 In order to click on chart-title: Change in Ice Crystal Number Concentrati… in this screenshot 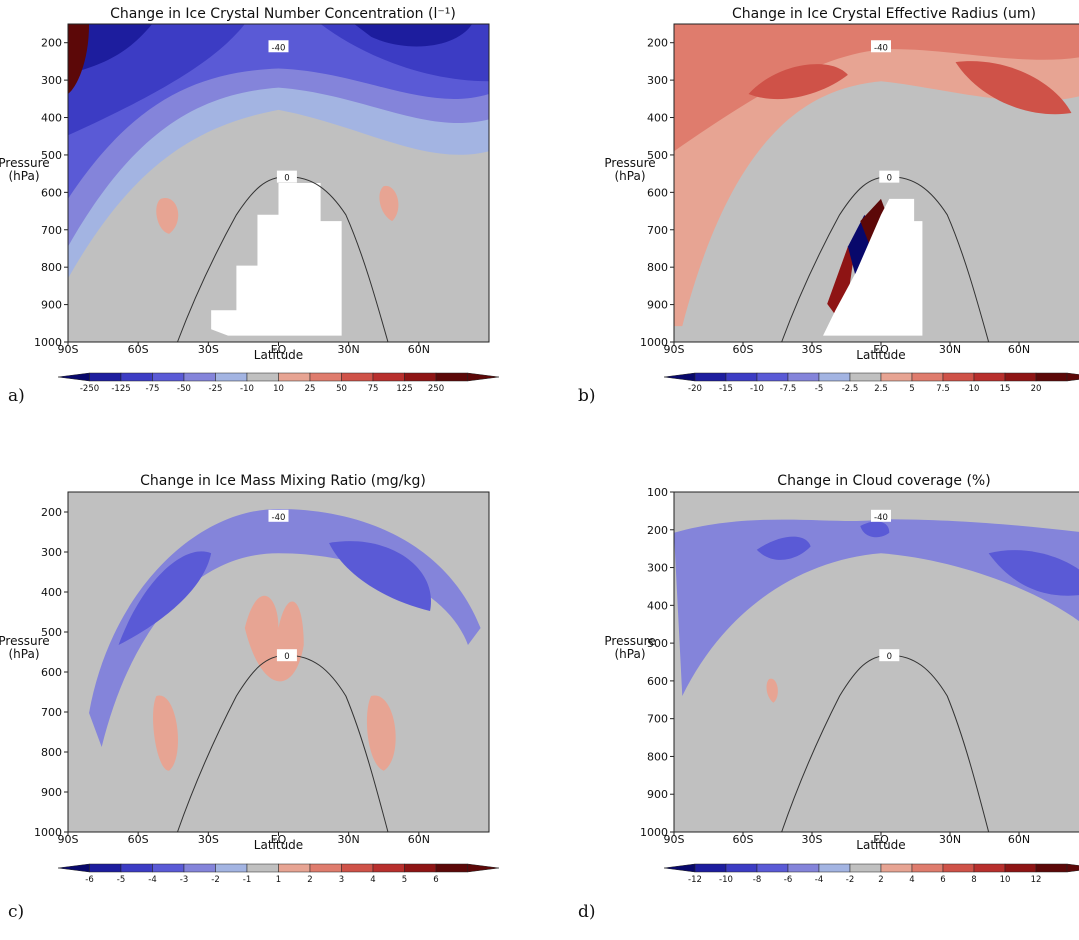, I will do `click(283, 14)`.